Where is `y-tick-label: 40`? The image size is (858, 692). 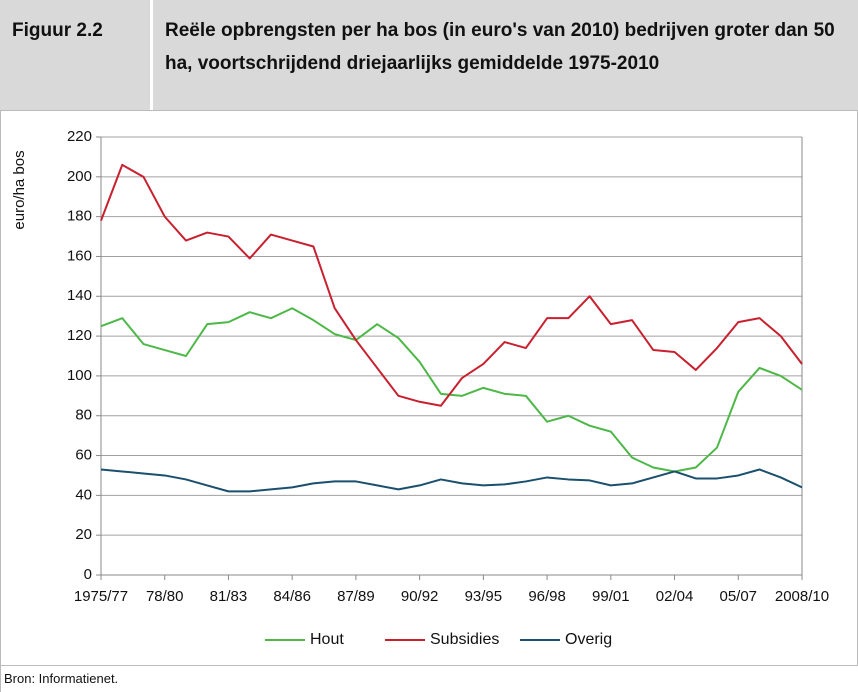 y-tick-label: 40 is located at coordinates (83, 494).